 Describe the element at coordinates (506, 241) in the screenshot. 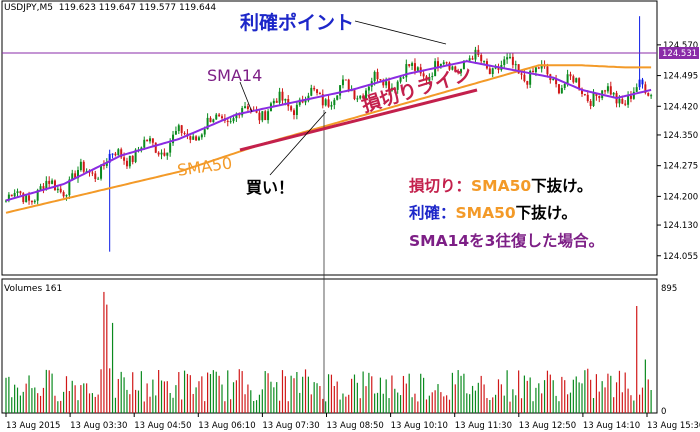

I see `rule-sma14-cross: SMA14を3往復した場合。` at that location.